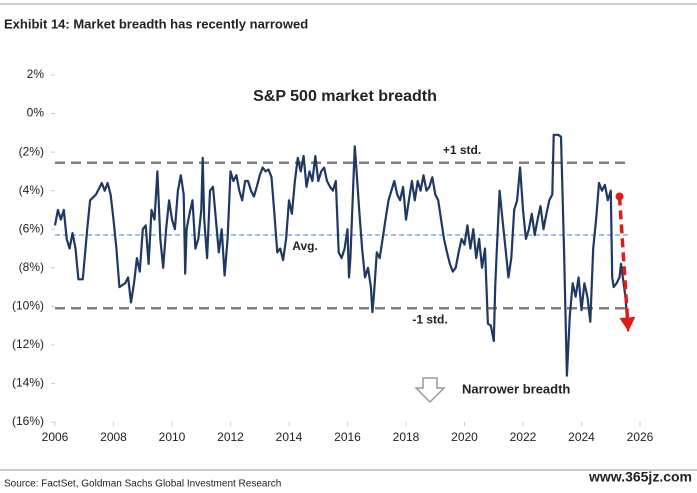 The width and height of the screenshot is (697, 493). I want to click on y-tick-label: (14%), so click(28, 383).